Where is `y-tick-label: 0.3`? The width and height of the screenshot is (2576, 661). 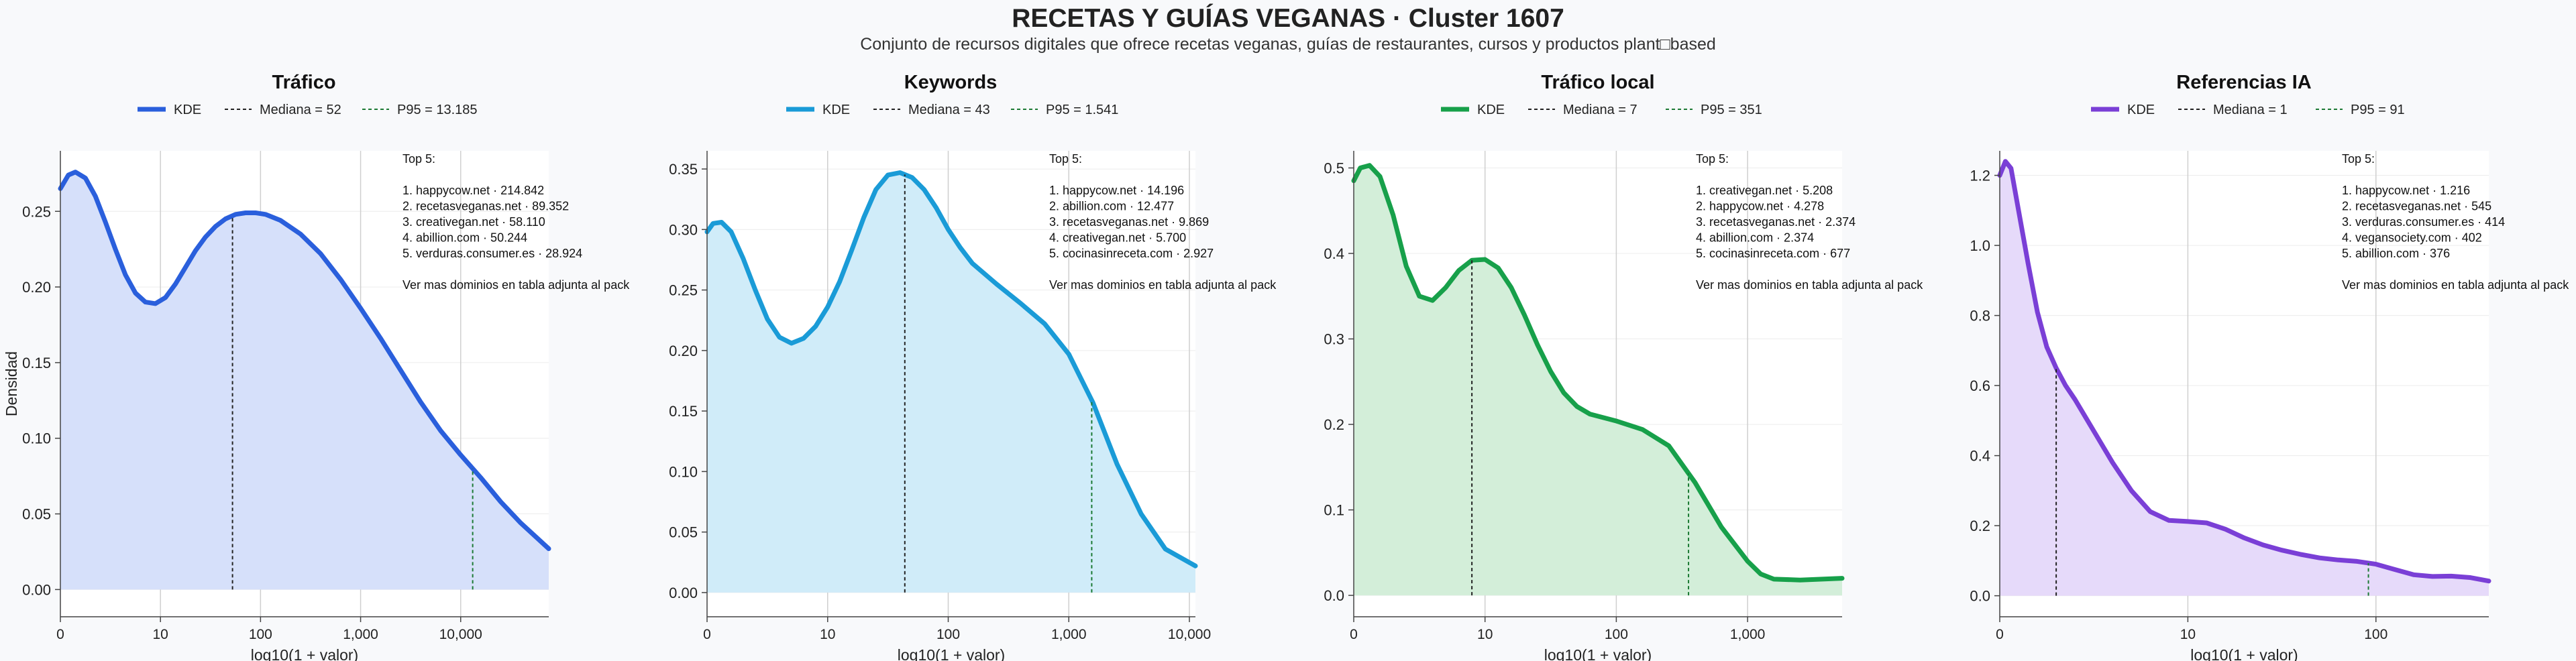
y-tick-label: 0.3 is located at coordinates (1334, 339).